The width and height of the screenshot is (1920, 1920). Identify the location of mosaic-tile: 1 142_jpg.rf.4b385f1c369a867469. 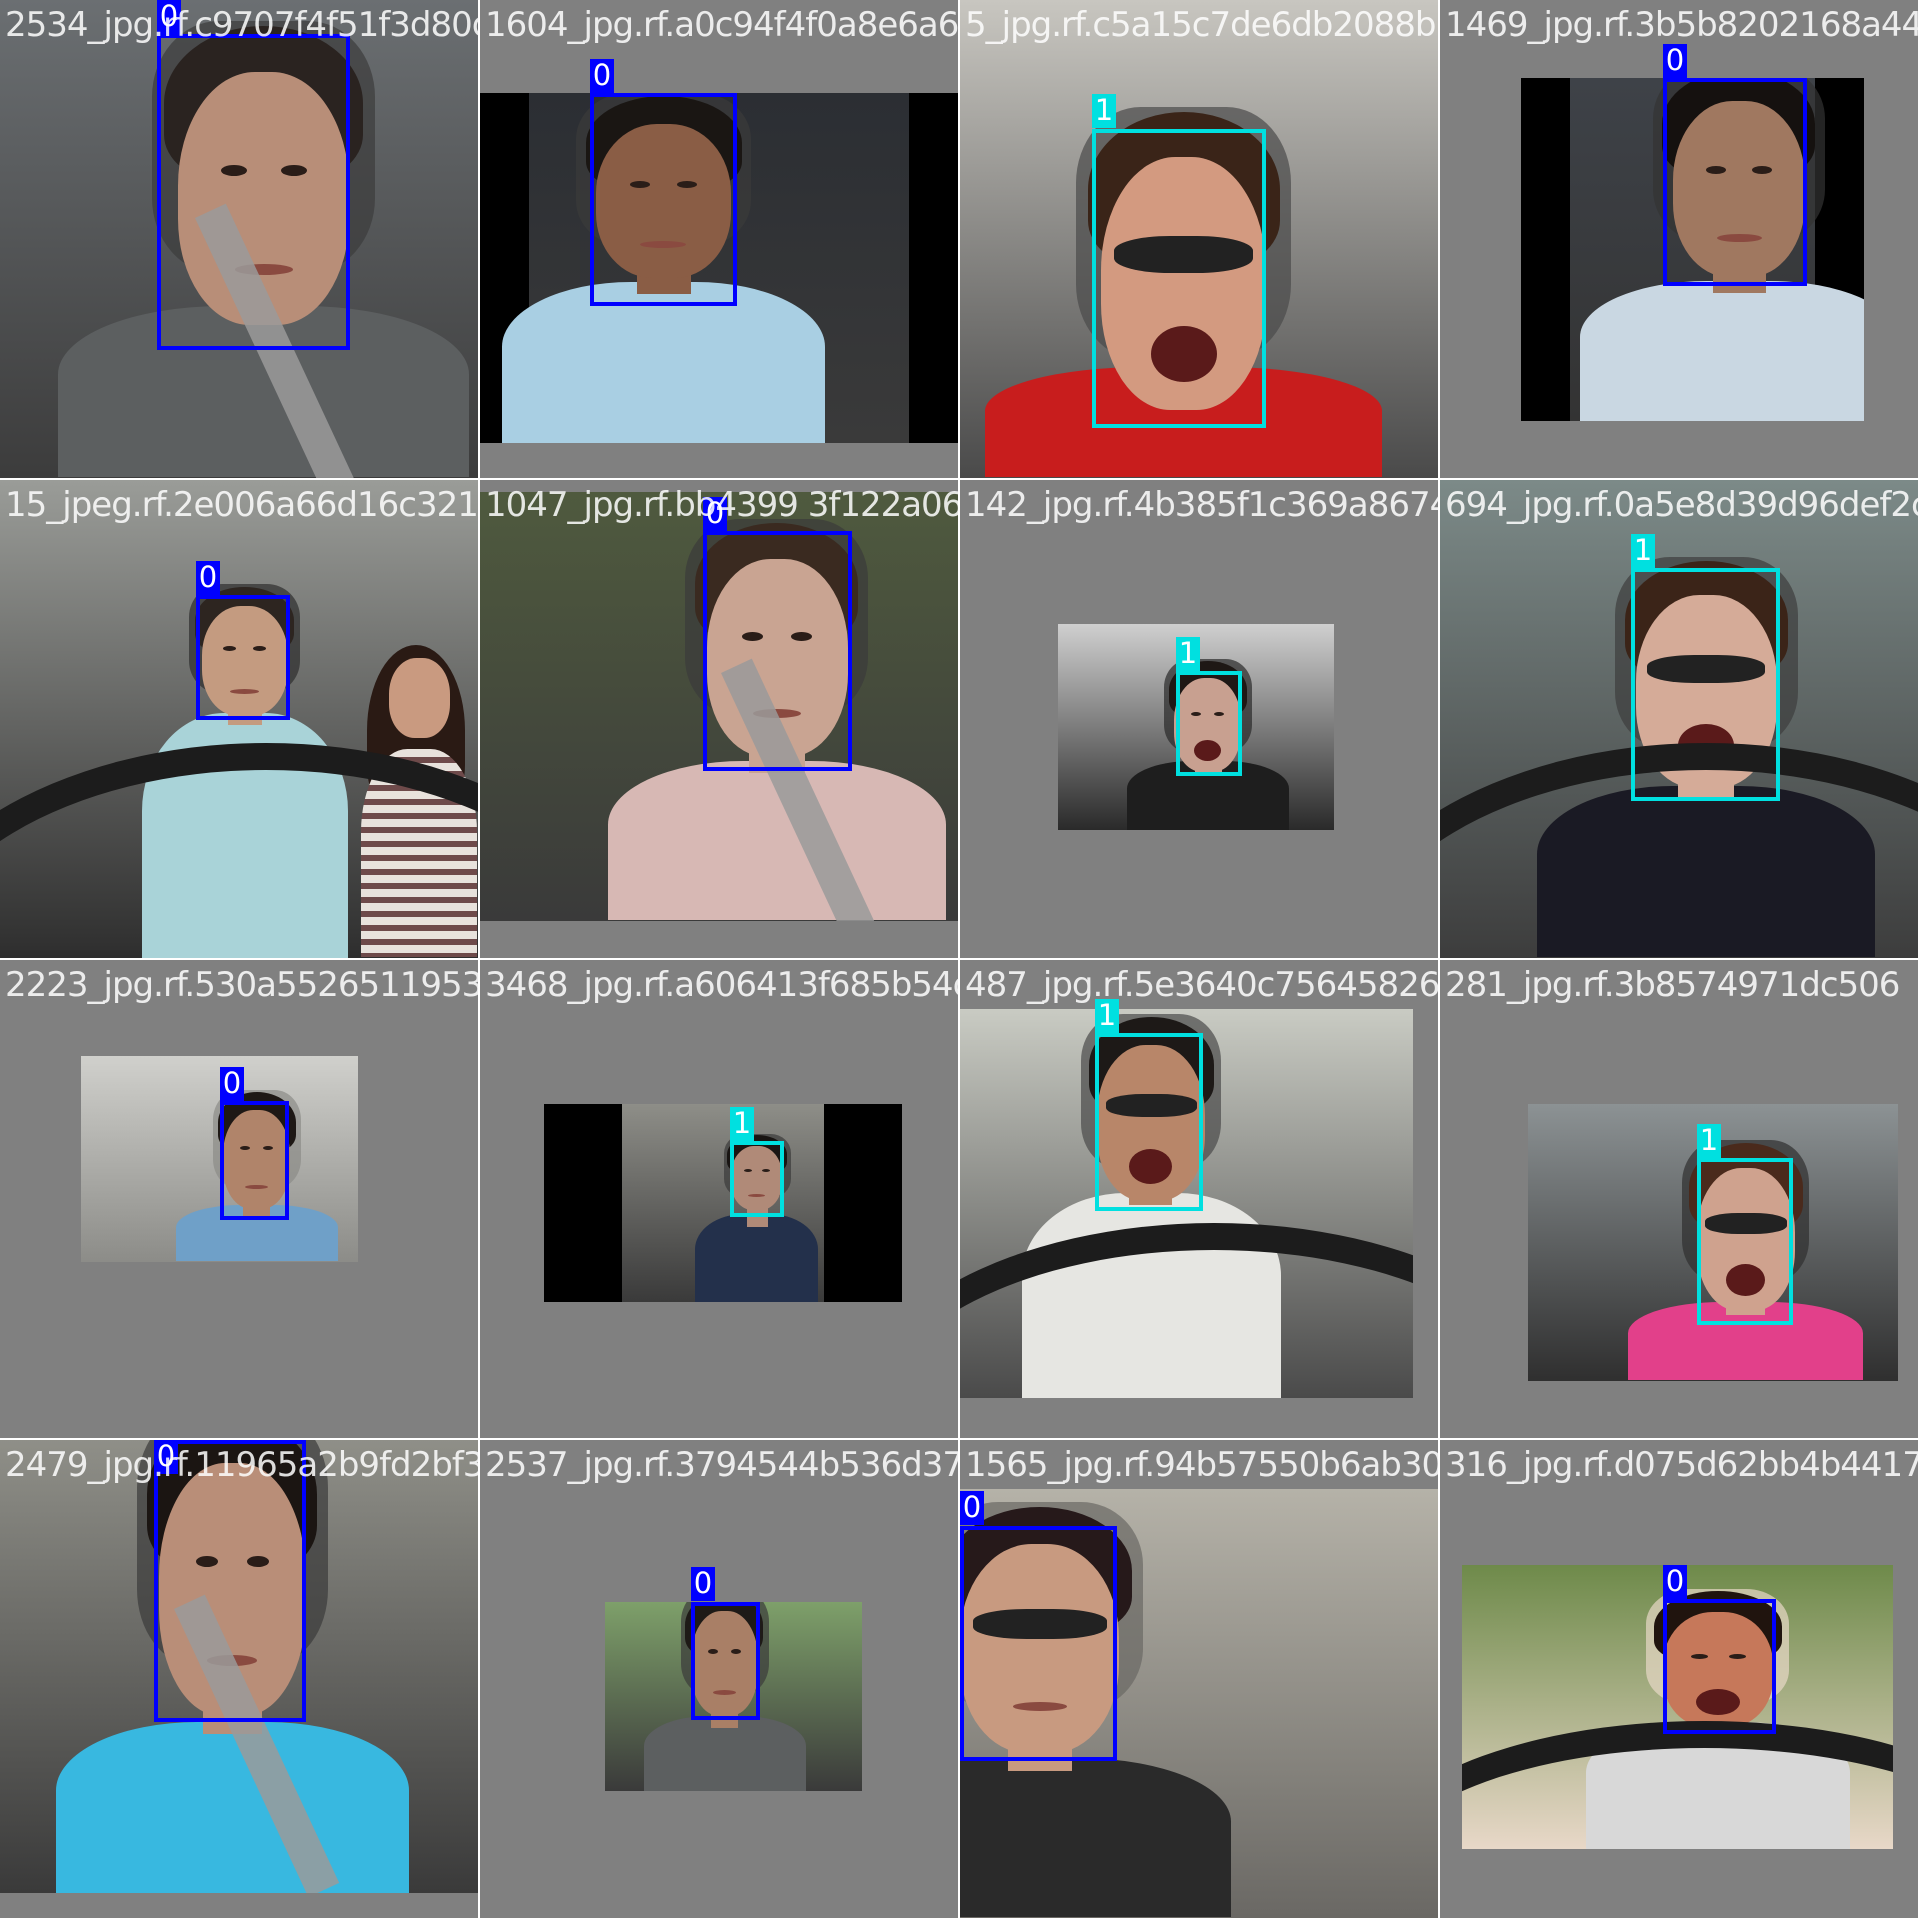
(1199, 719).